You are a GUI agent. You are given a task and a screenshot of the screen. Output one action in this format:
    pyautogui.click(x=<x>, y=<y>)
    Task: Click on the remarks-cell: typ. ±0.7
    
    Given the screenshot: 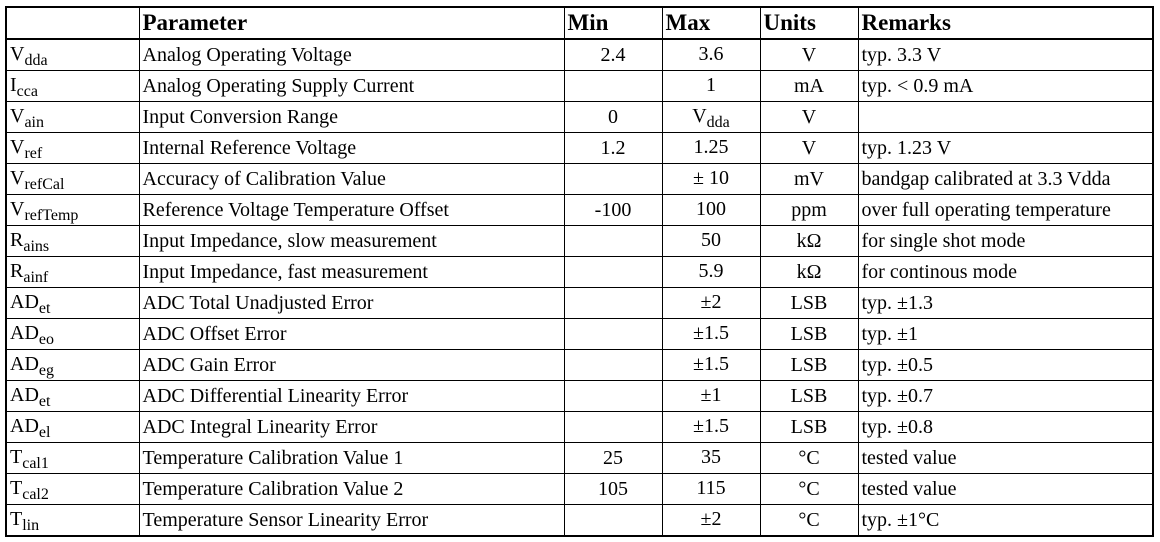 What is the action you would take?
    pyautogui.click(x=1005, y=396)
    